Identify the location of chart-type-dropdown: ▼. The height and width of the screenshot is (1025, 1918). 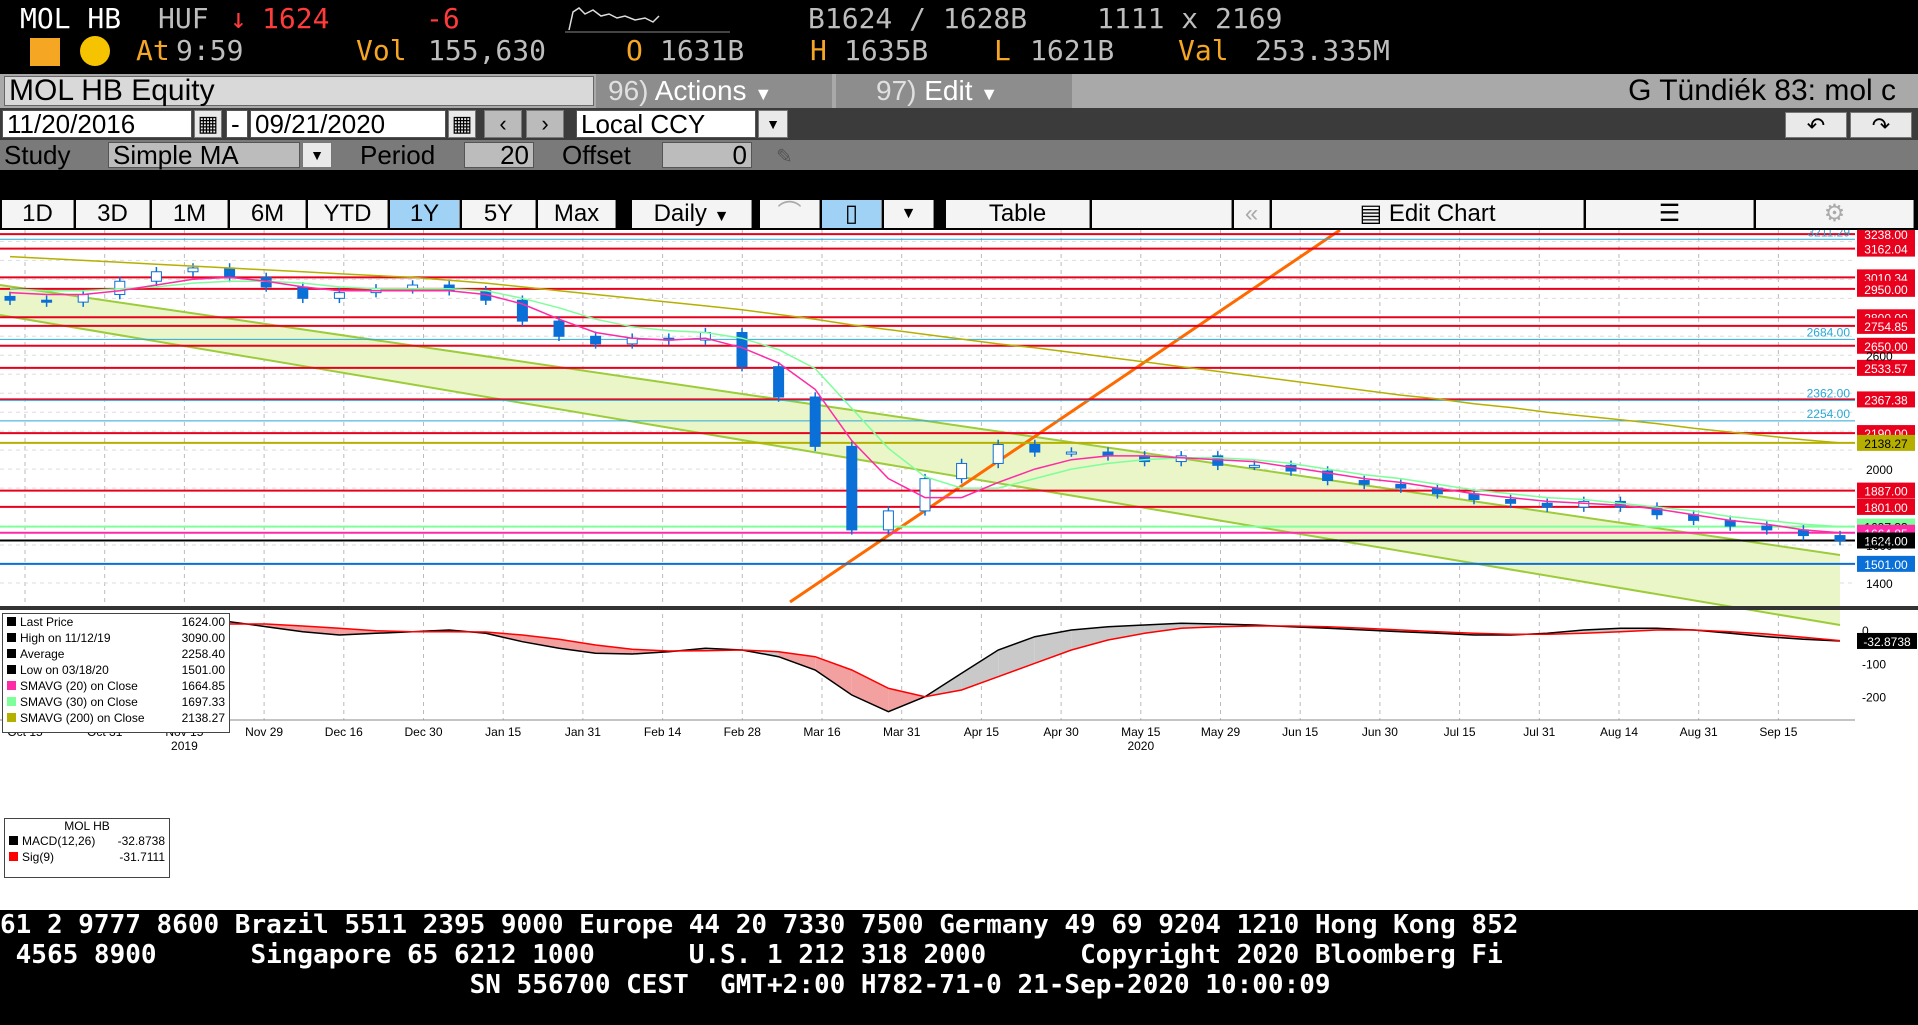
(909, 214).